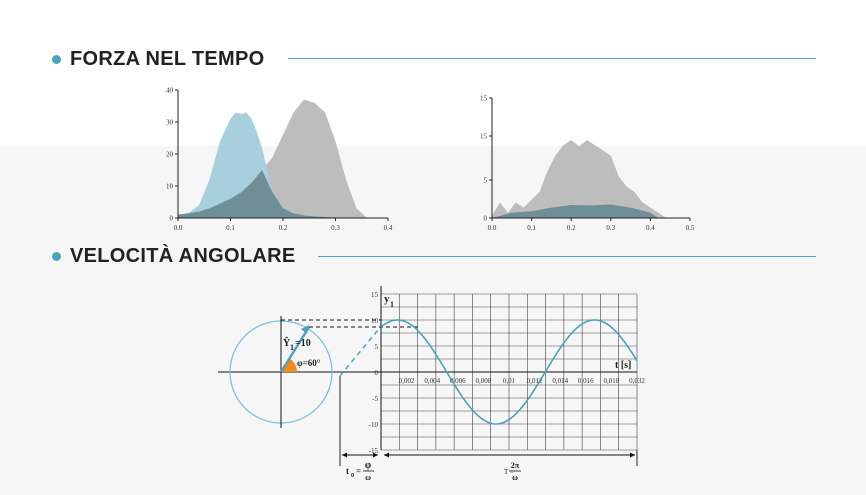 The image size is (866, 495). What do you see at coordinates (368, 465) in the screenshot?
I see `t0-num: φ` at bounding box center [368, 465].